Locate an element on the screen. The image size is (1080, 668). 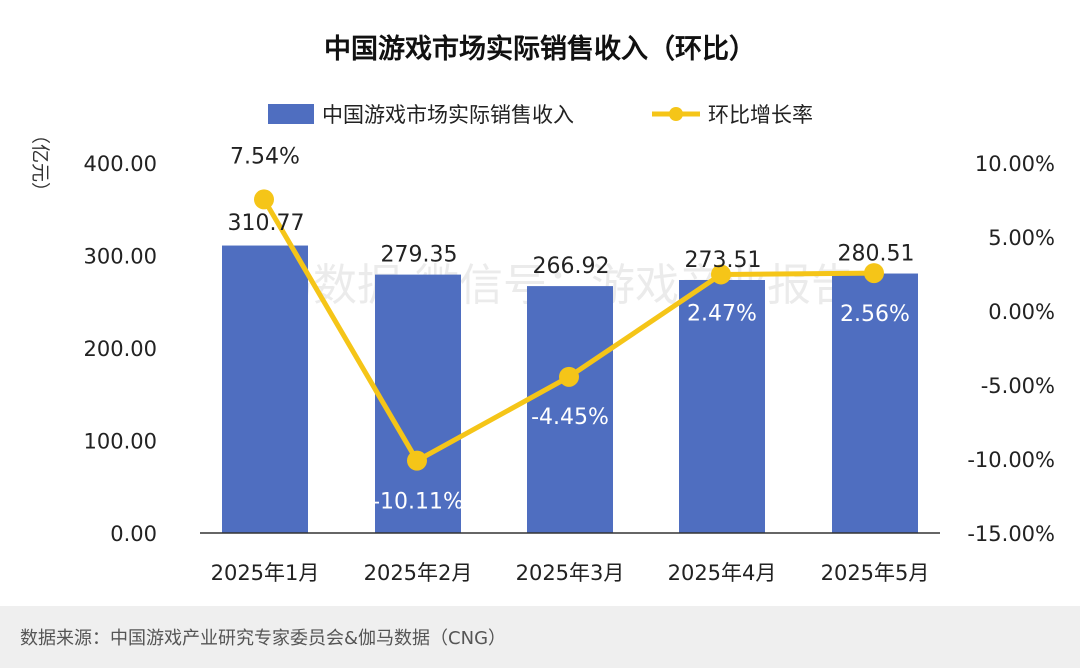
bar-value-label: 280.51 is located at coordinates (876, 254).